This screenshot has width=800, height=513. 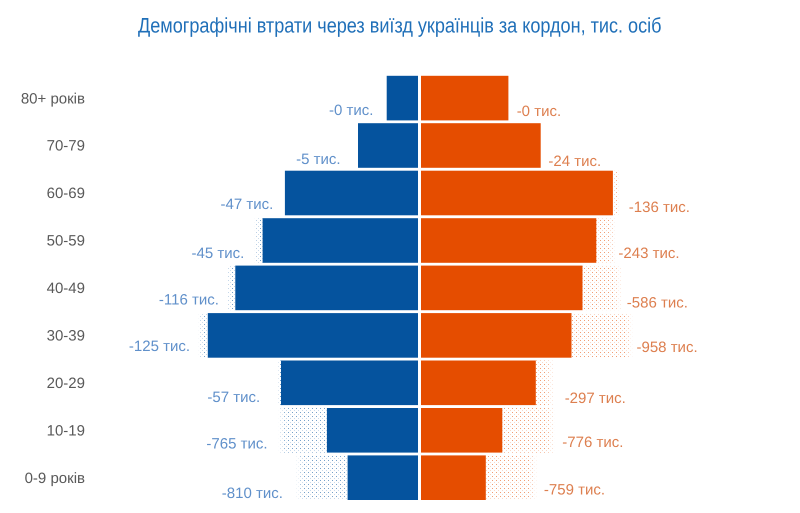 I want to click on svg-text: -958 тис., so click(x=667, y=347).